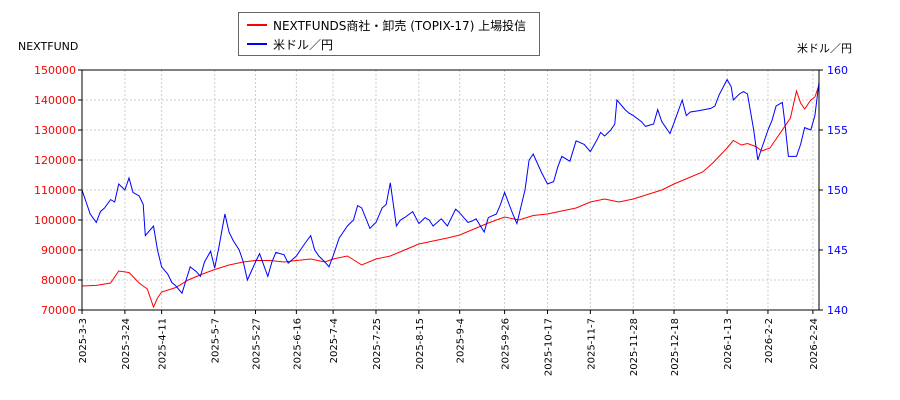 The height and width of the screenshot is (400, 900). I want to click on left-tick-label: 110000, so click(55, 190).